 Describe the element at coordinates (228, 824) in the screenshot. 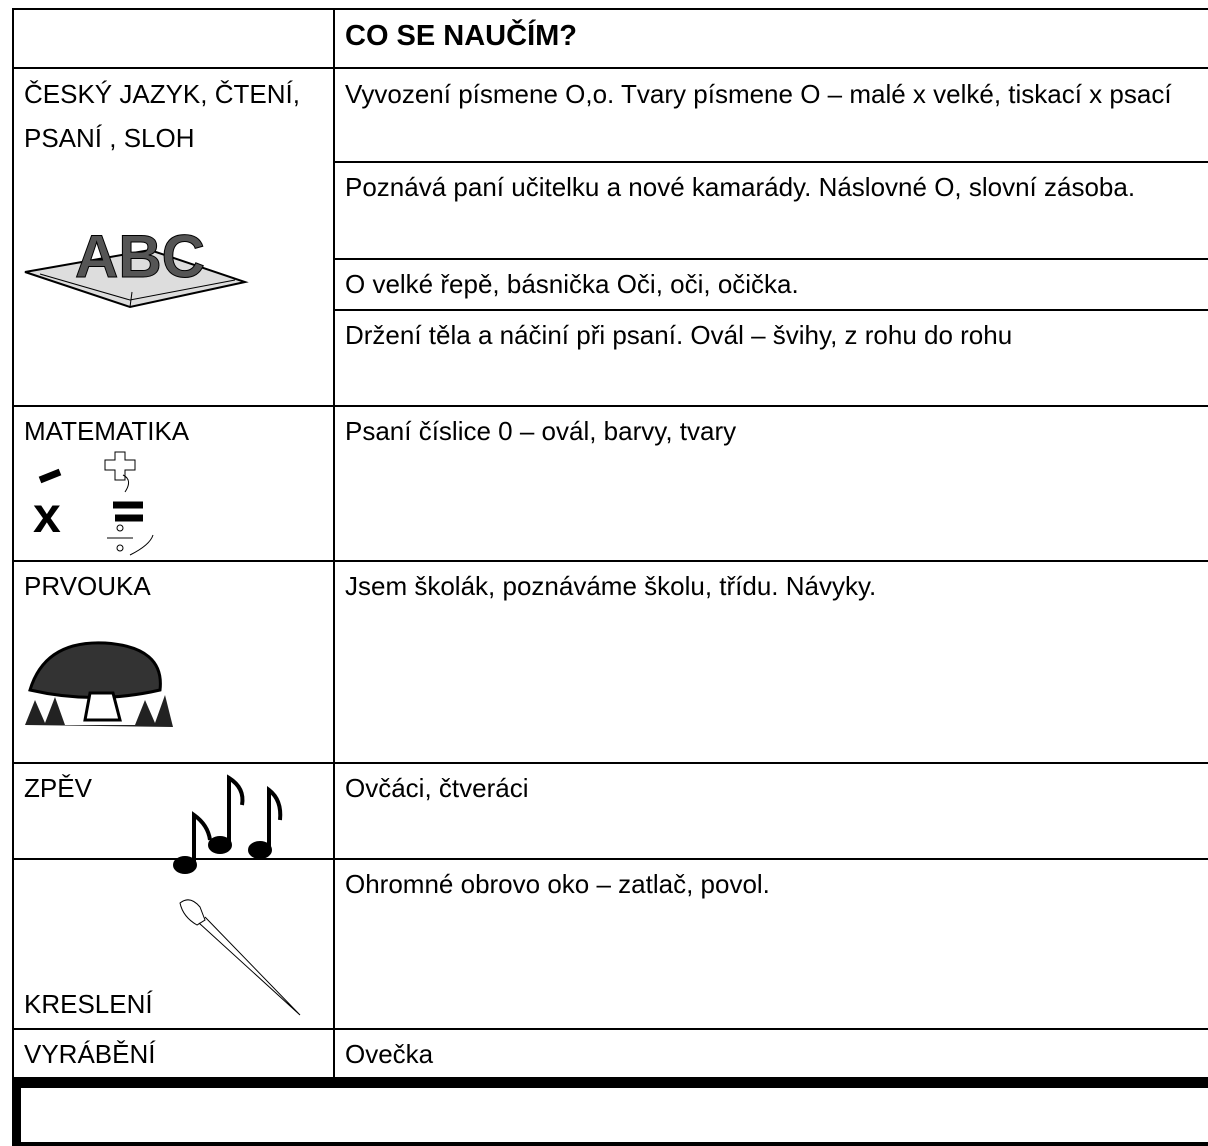

I see `notes-icon` at that location.